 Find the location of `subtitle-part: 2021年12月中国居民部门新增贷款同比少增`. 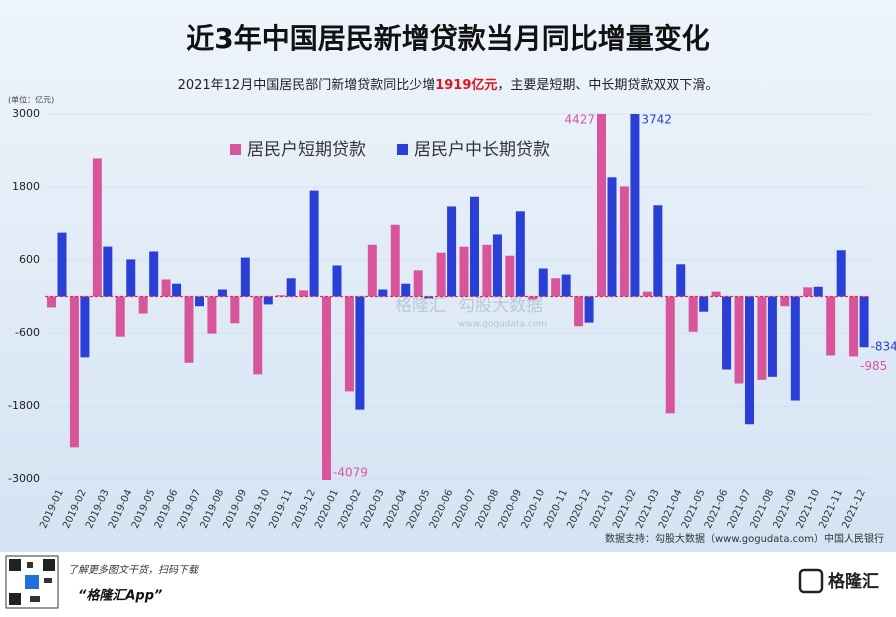

subtitle-part: 2021年12月中国居民部门新增贷款同比少增 is located at coordinates (307, 85).